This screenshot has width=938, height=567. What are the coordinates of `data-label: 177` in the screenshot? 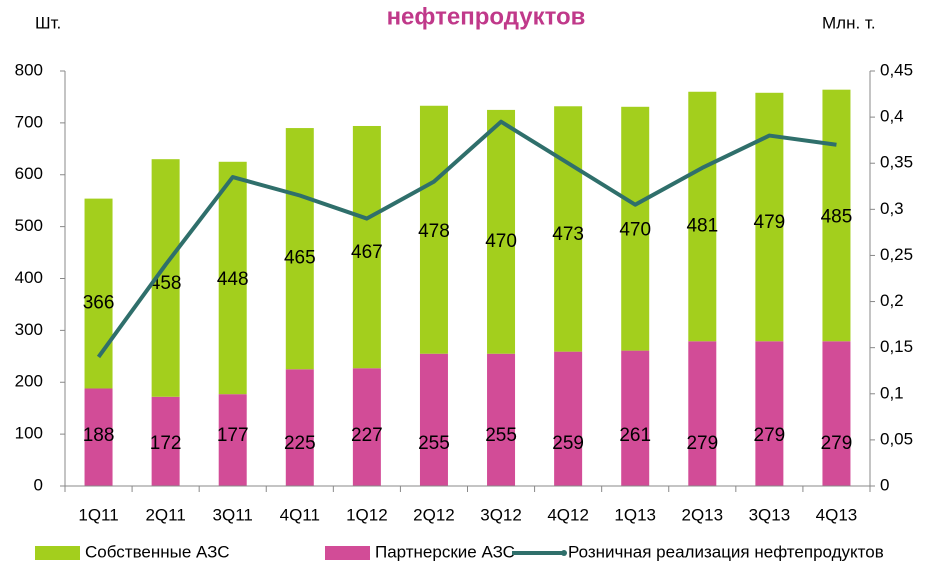 It's located at (233, 435).